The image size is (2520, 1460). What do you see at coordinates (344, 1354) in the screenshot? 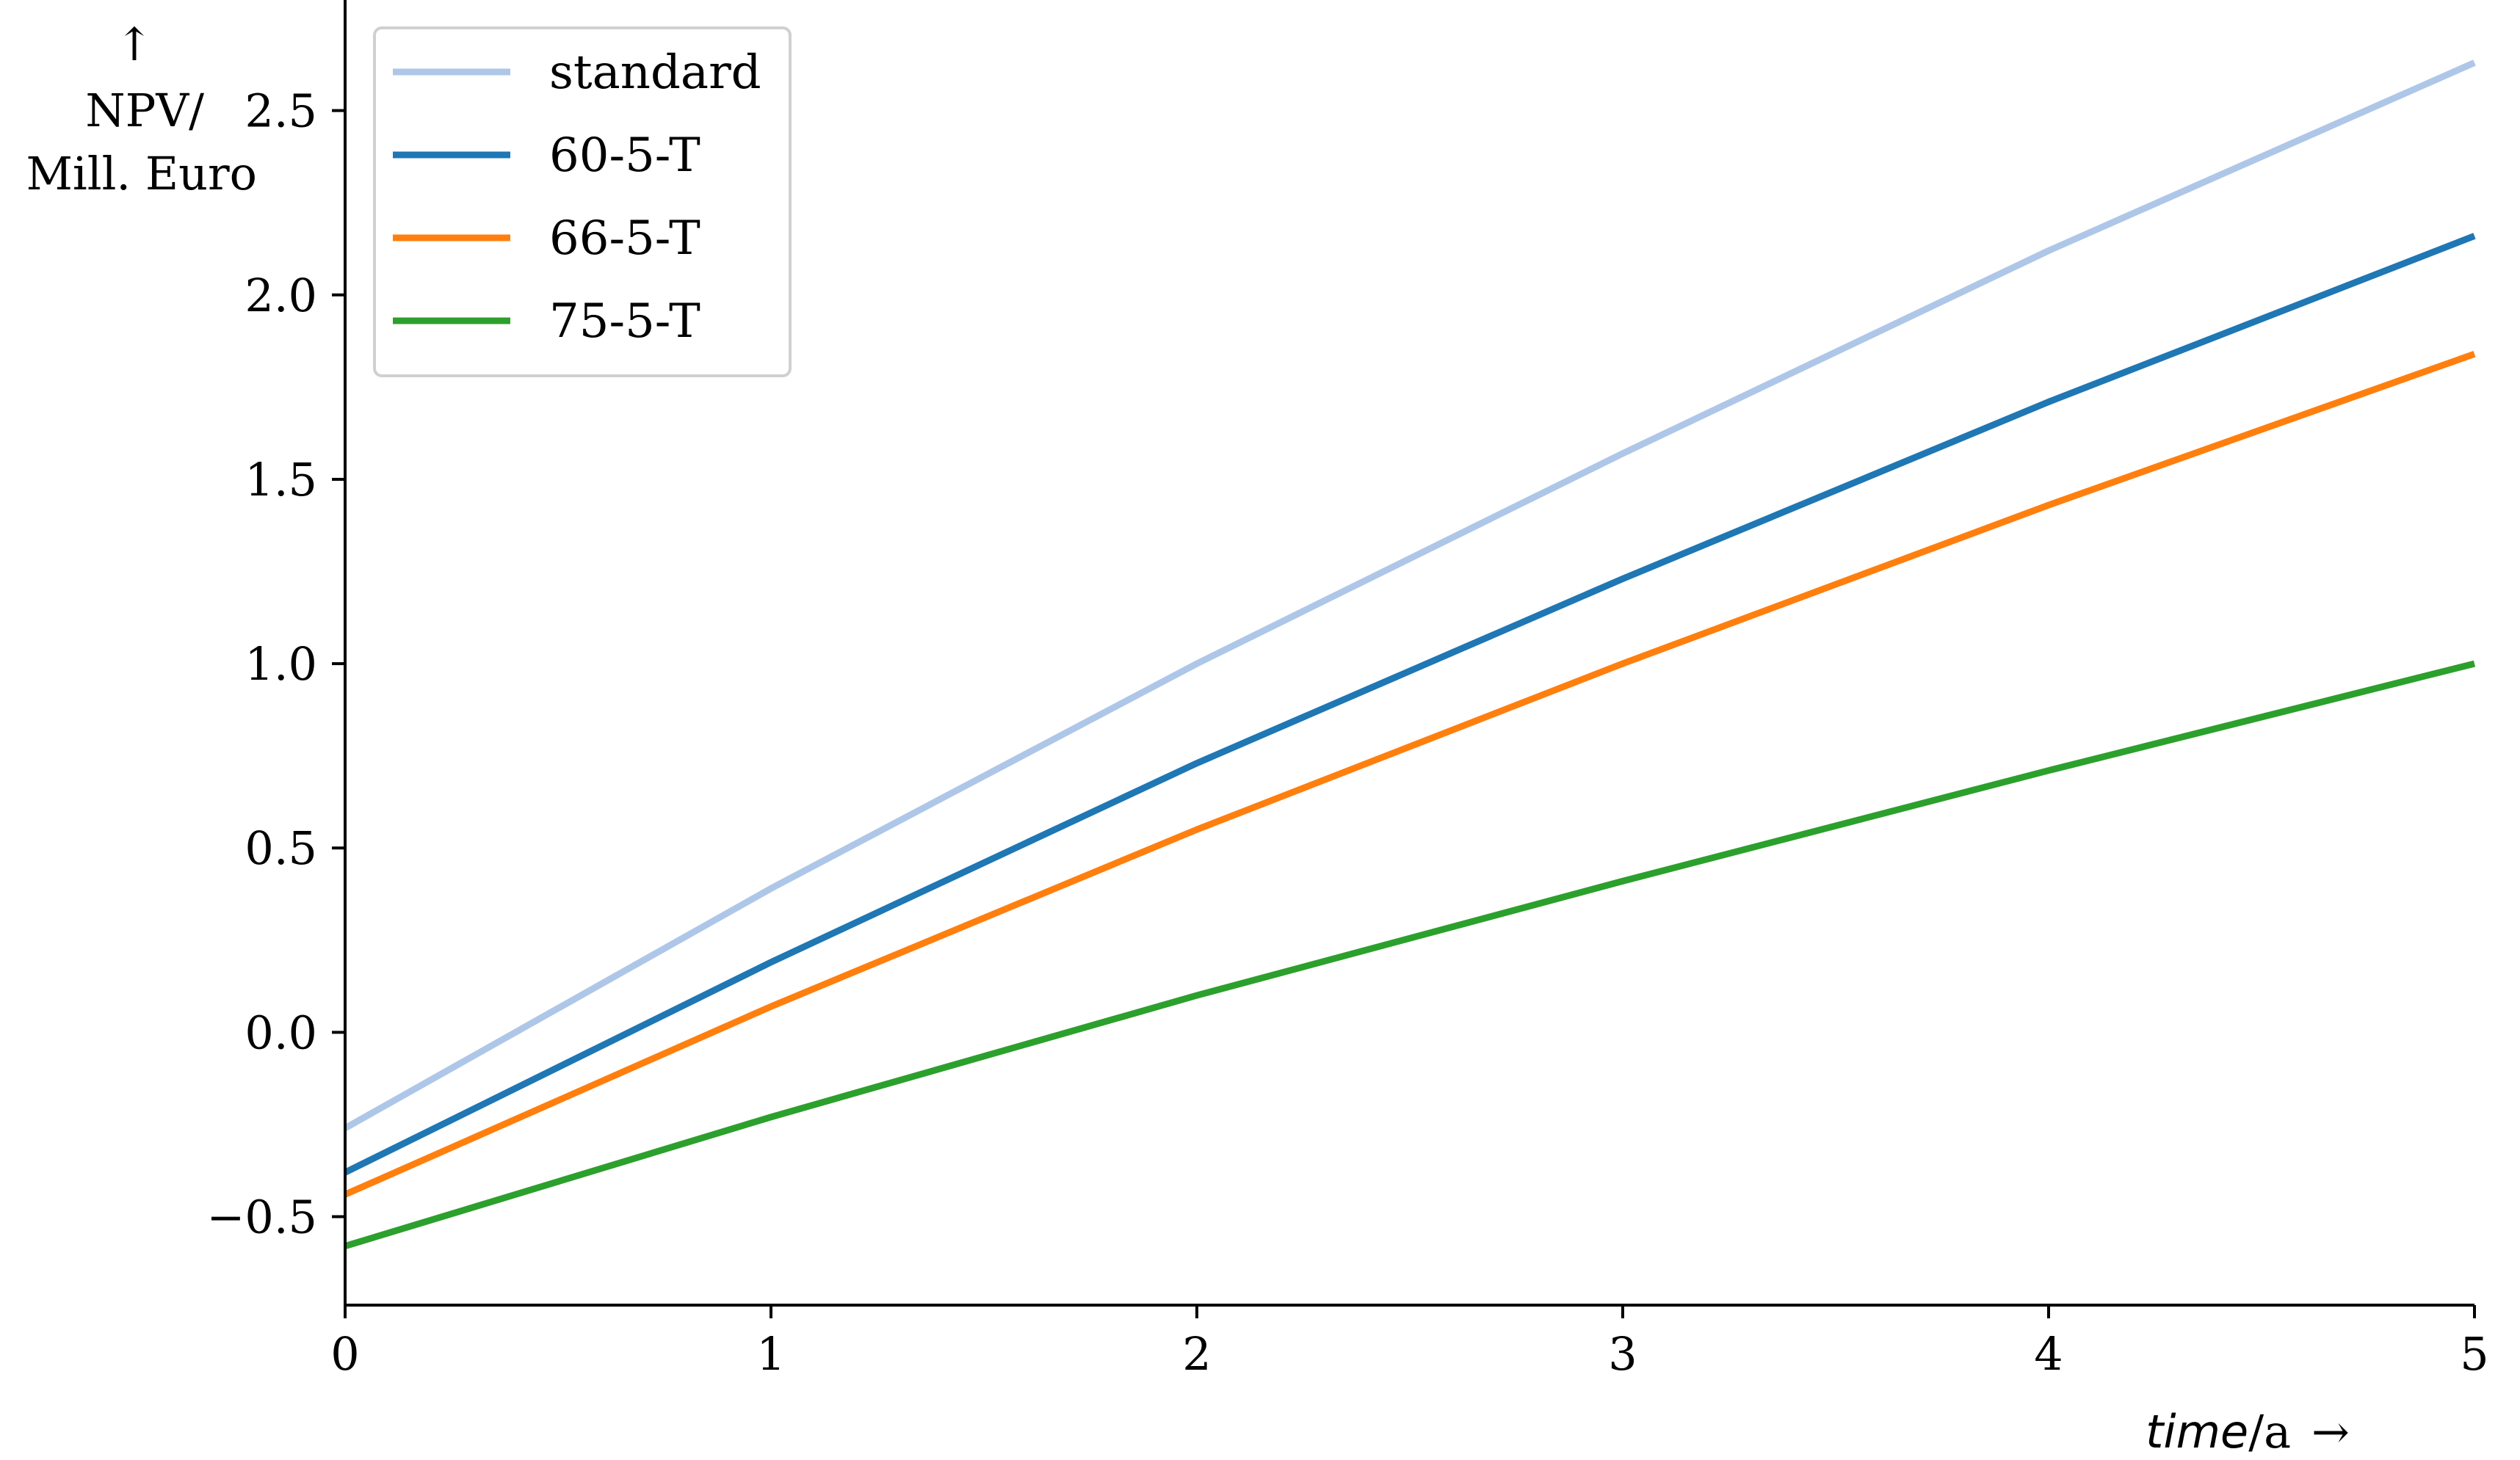
I see `x-tick-label: 0` at bounding box center [344, 1354].